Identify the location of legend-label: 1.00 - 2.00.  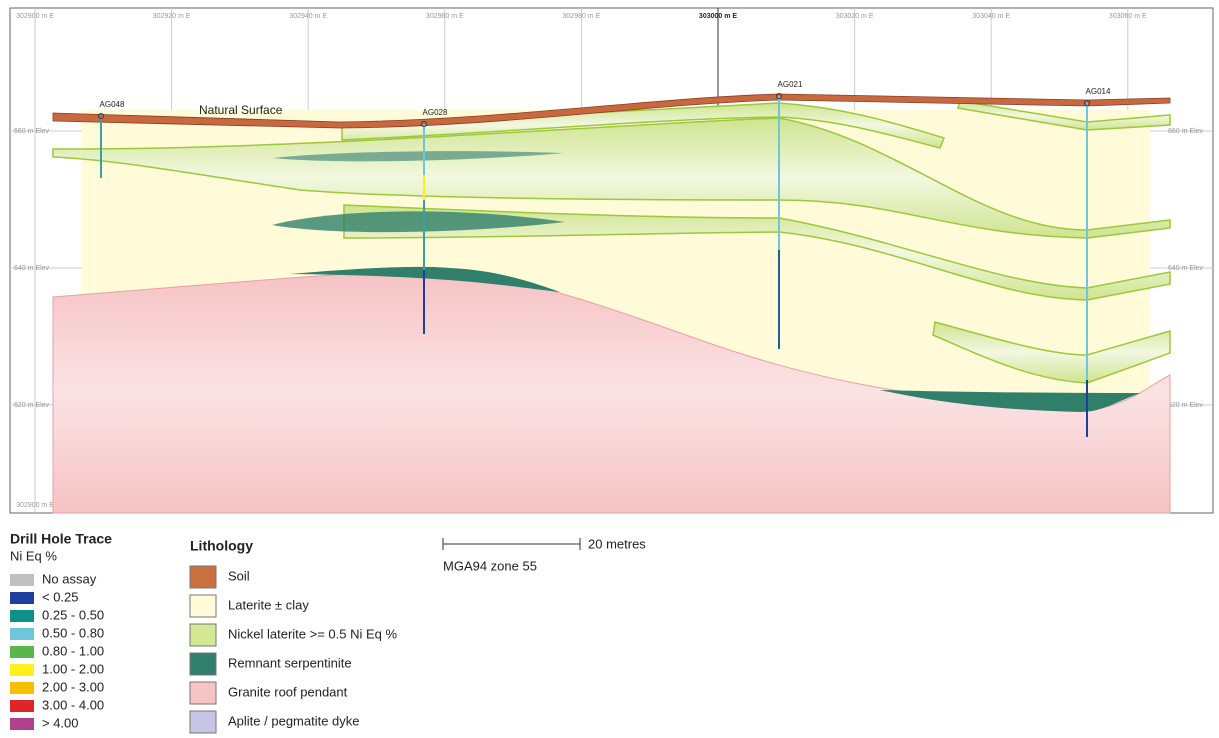
(73, 668).